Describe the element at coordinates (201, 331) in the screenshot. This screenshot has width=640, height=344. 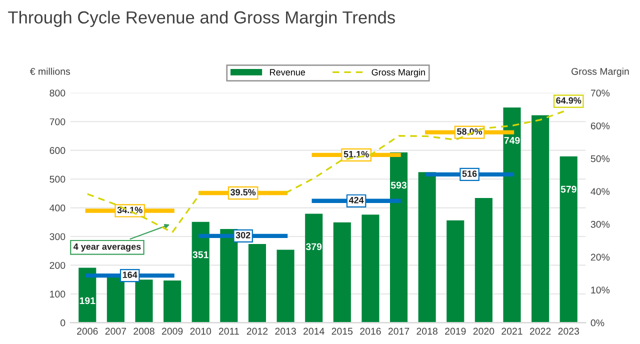
I see `x-tick-label: 2010` at that location.